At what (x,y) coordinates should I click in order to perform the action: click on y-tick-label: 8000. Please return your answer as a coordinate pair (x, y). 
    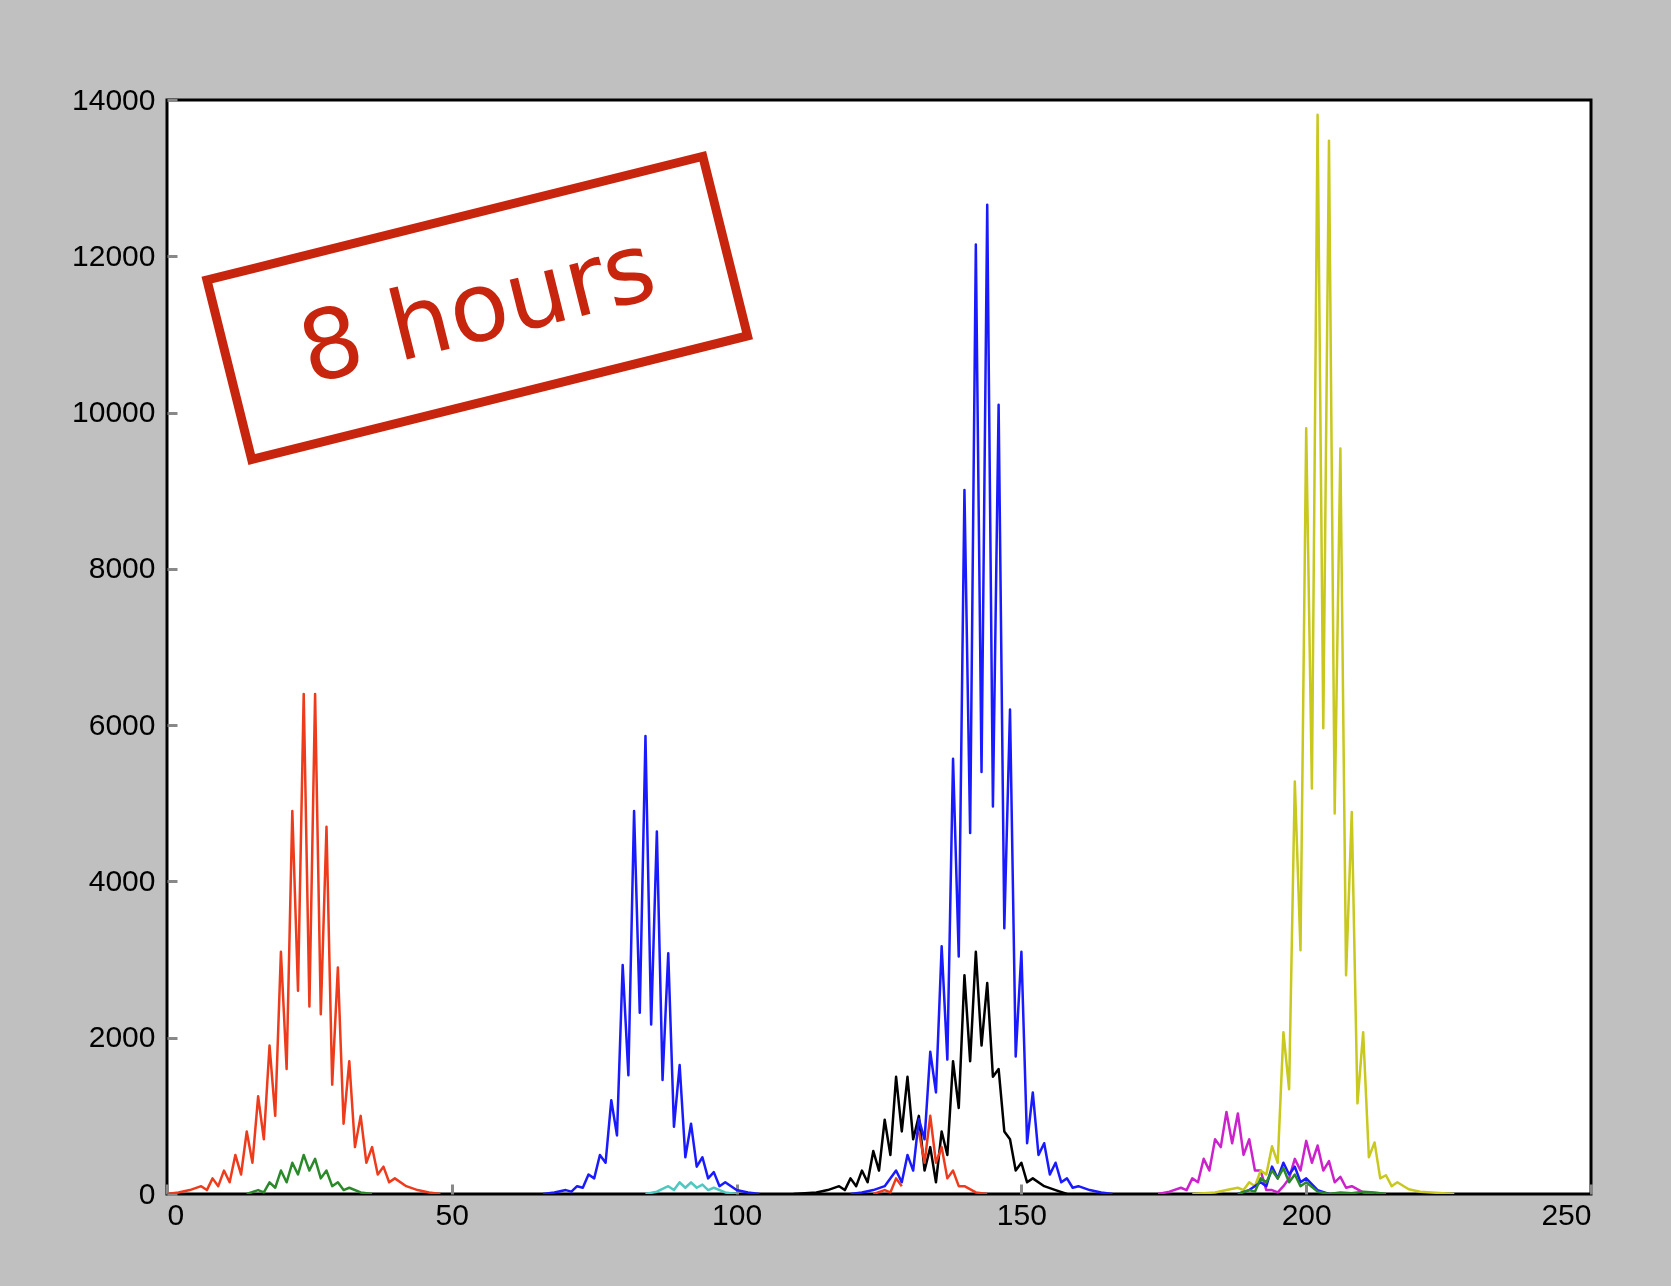
    Looking at the image, I should click on (122, 568).